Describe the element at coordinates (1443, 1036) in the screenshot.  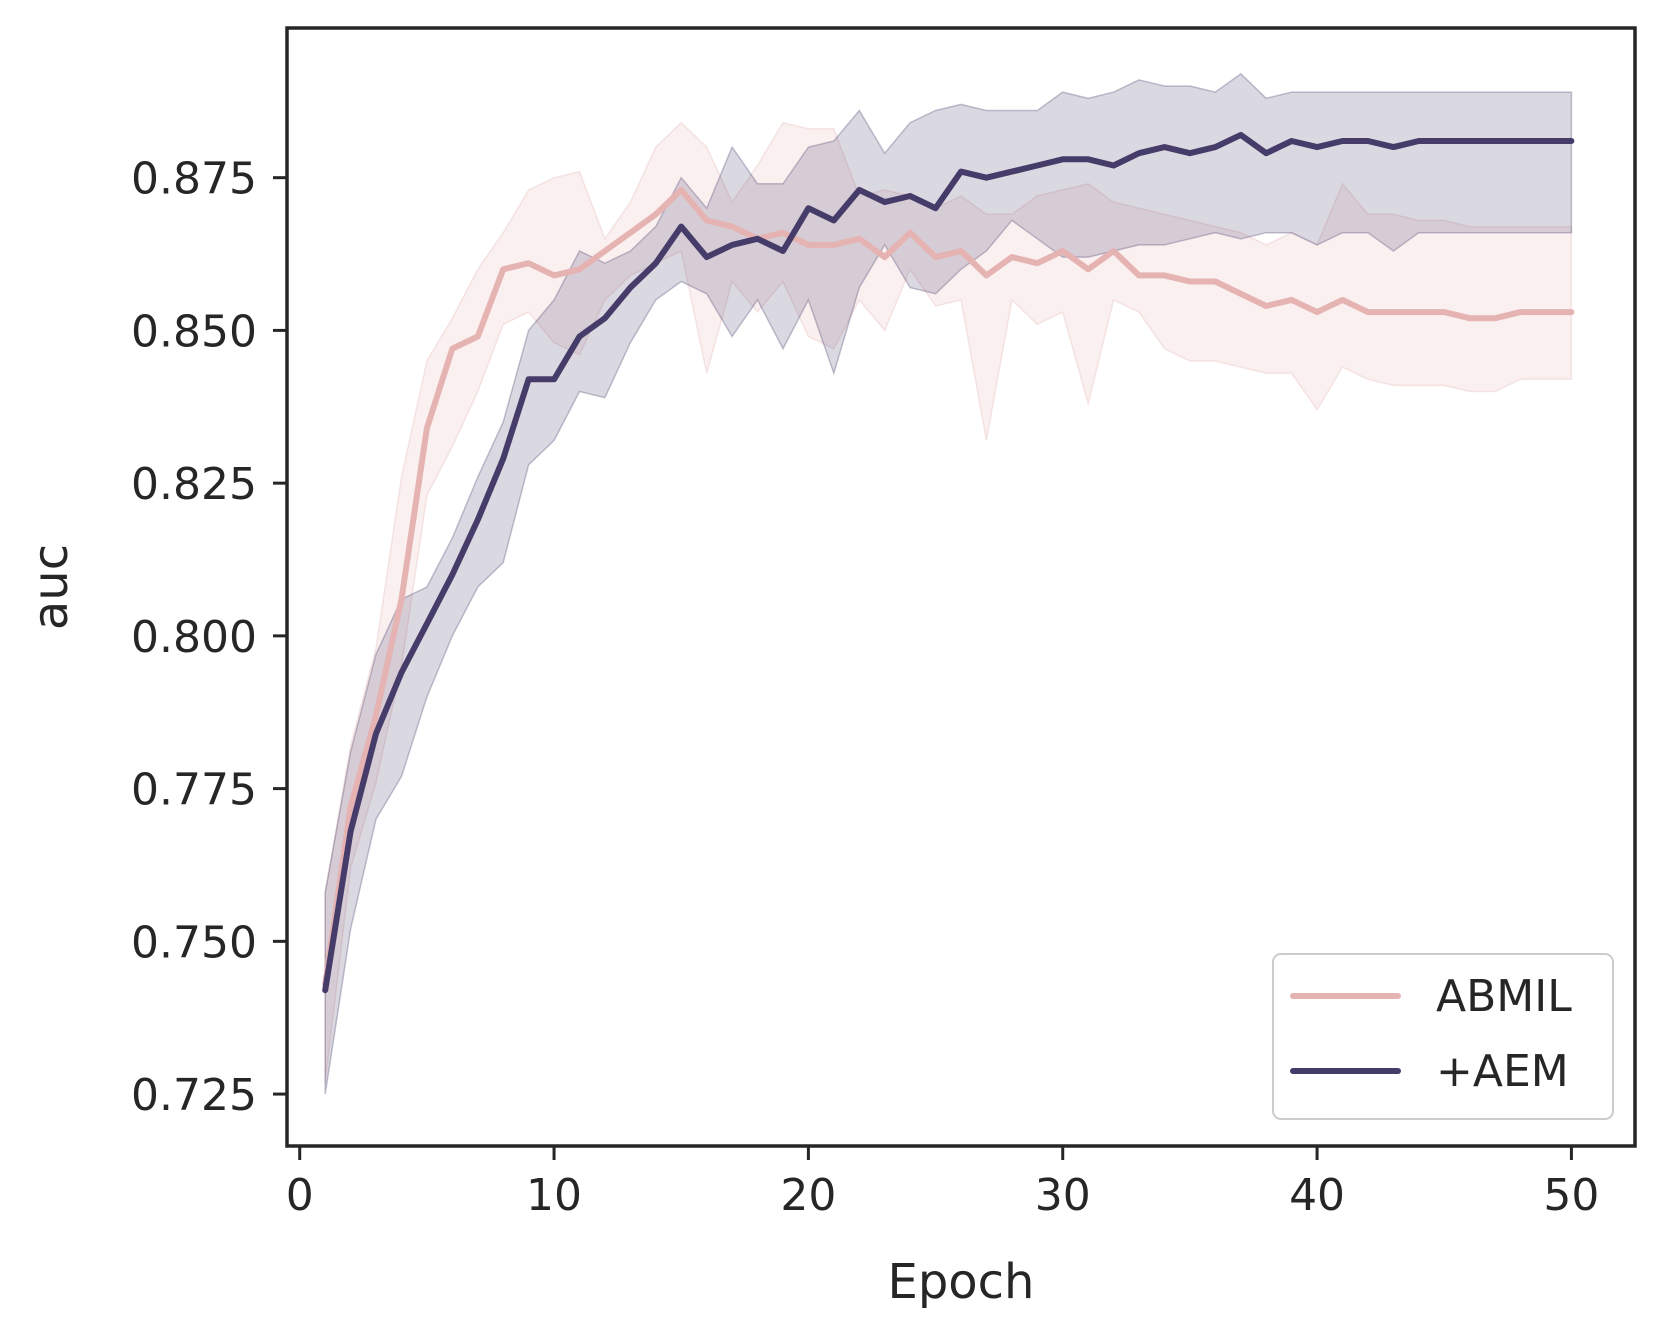
I see `legend: ABMIL +AEM` at that location.